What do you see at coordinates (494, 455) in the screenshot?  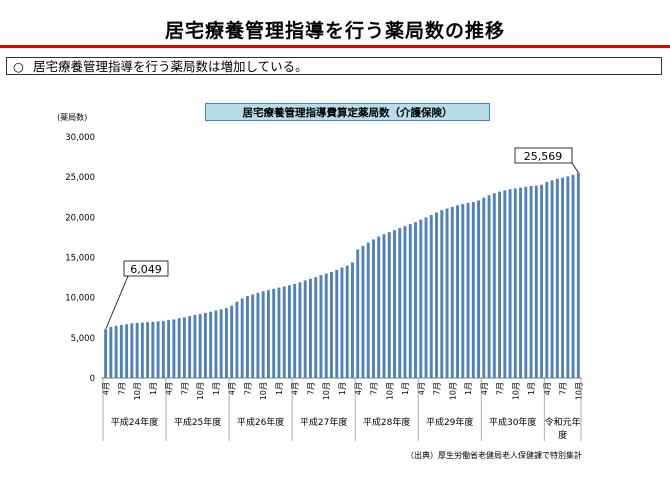 I see `source-note: （出典）厚生労働省老健局老人保健課で特別集計` at bounding box center [494, 455].